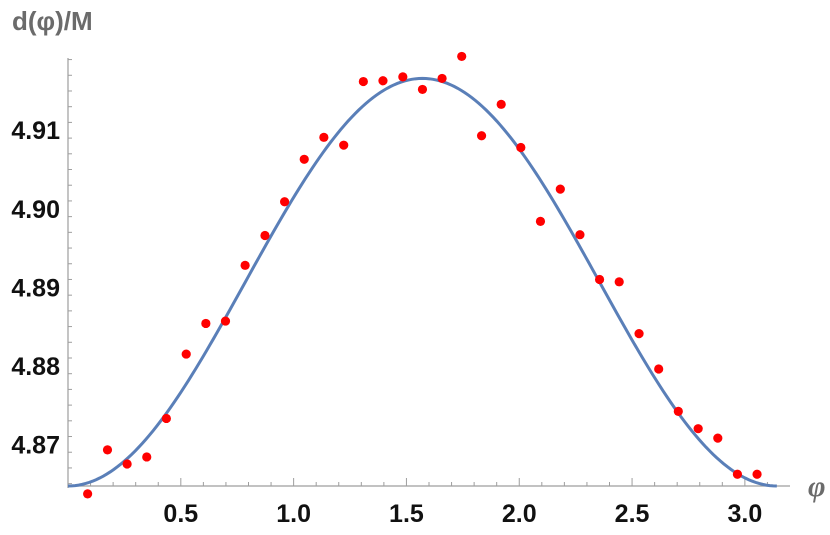 The height and width of the screenshot is (535, 830). Describe the element at coordinates (293, 514) in the screenshot. I see `x-tick-label: 1.0` at that location.